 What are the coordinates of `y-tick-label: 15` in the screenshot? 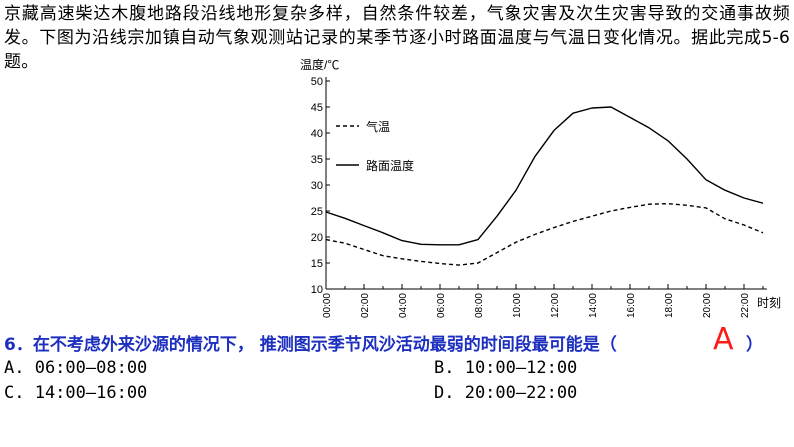 It's located at (317, 264).